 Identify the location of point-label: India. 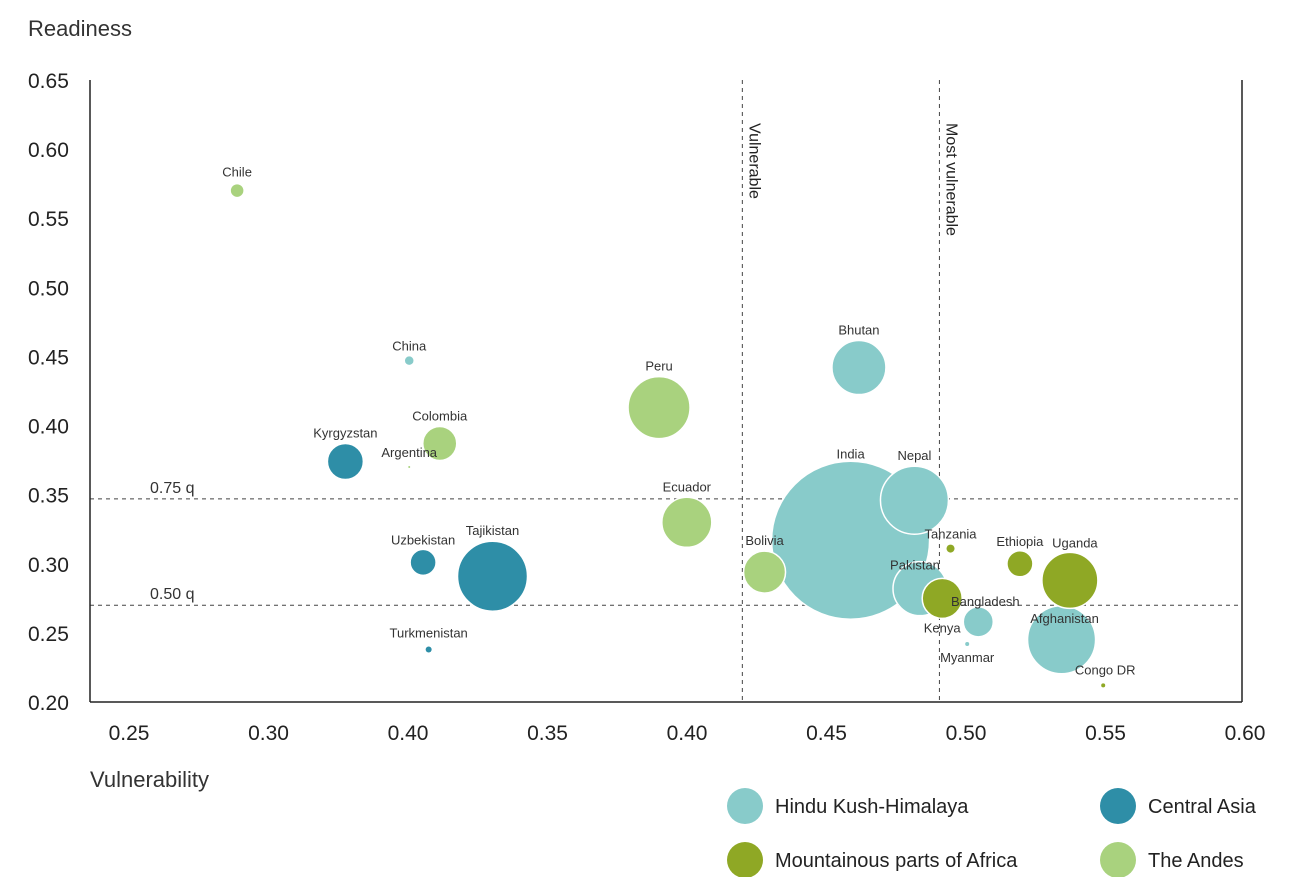
(850, 453).